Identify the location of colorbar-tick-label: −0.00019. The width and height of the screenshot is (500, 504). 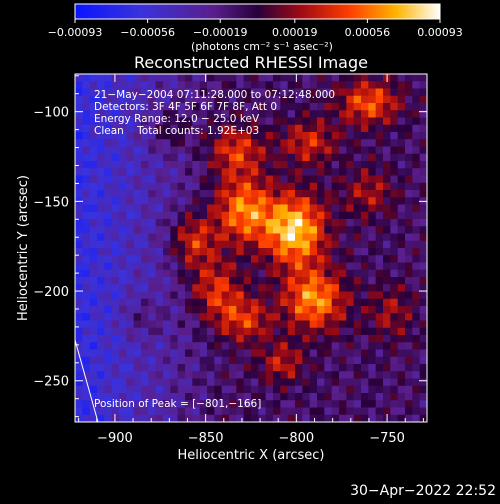
(220, 32).